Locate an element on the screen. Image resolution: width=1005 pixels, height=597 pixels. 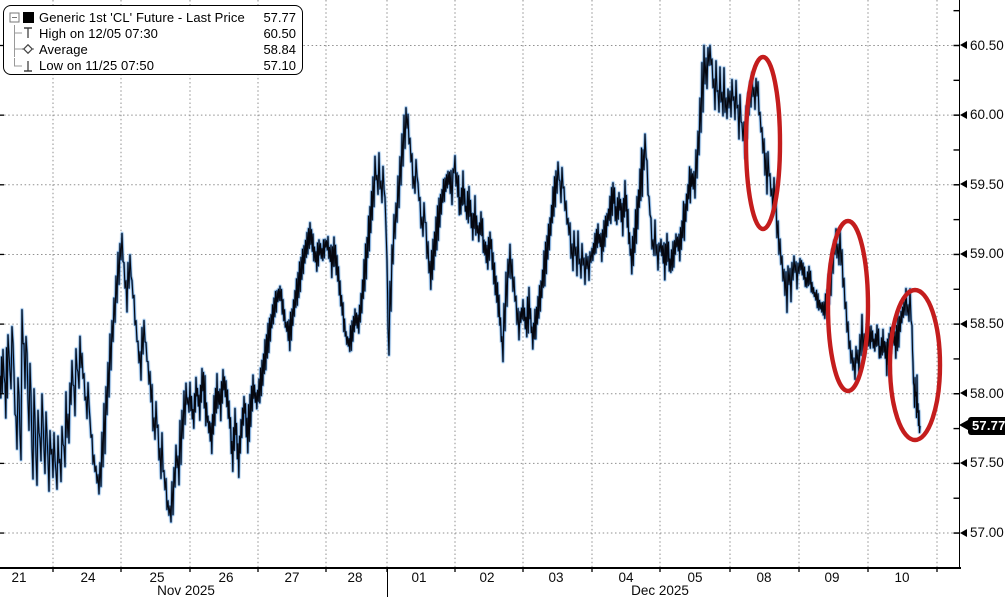
y-axis-label: 60.50 is located at coordinates (987, 45).